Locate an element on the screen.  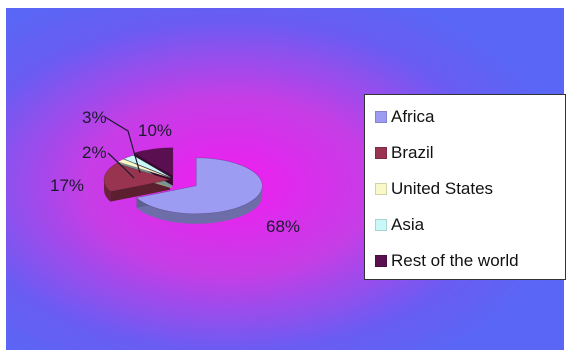
leader-line-asia is located at coordinates (122, 145).